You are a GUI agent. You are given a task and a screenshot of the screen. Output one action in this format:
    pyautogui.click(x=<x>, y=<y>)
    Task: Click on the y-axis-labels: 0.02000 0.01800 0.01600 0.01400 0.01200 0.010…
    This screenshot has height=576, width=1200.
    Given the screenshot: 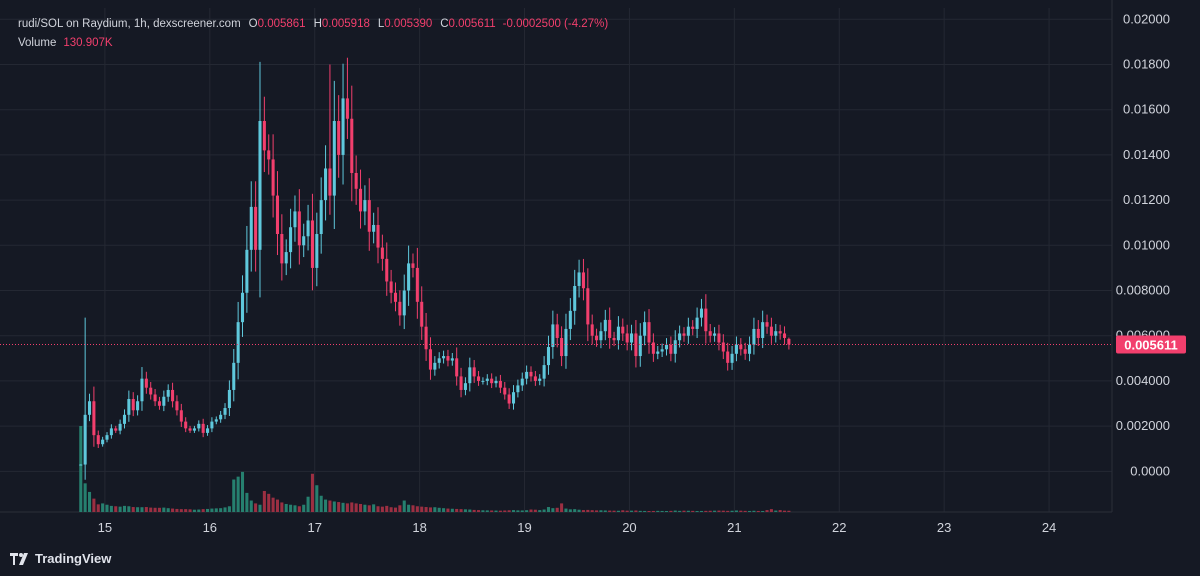 What is the action you would take?
    pyautogui.click(x=1143, y=244)
    